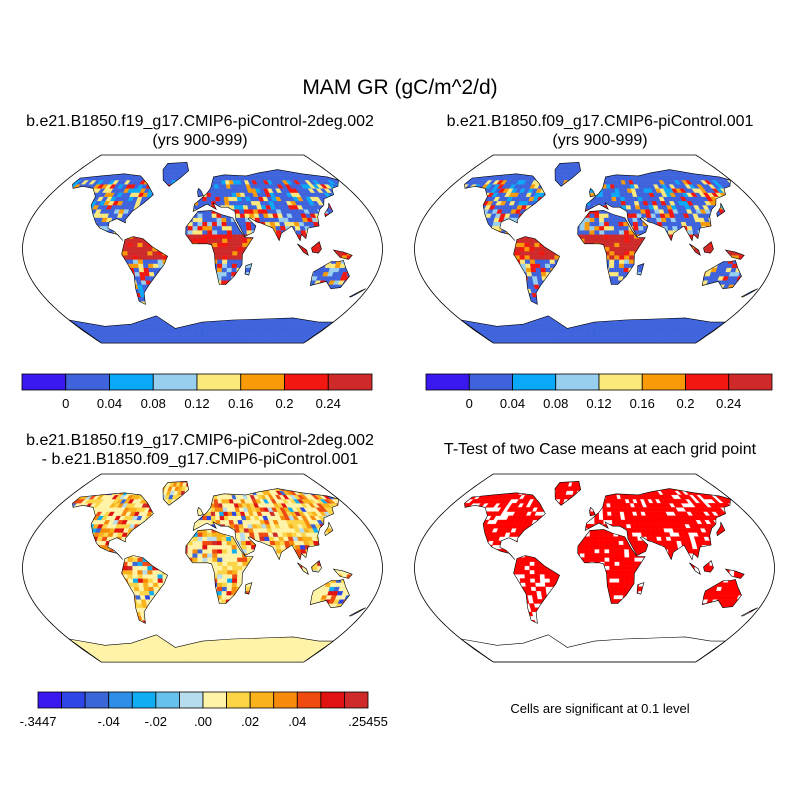  What do you see at coordinates (600, 140) in the screenshot?
I see `panel-title-line: (yrs 900-999)` at bounding box center [600, 140].